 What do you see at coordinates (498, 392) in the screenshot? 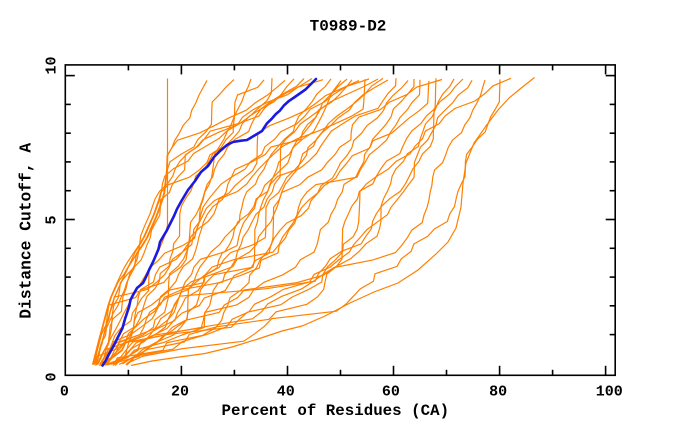
I see `svg-text: 80` at bounding box center [498, 392].